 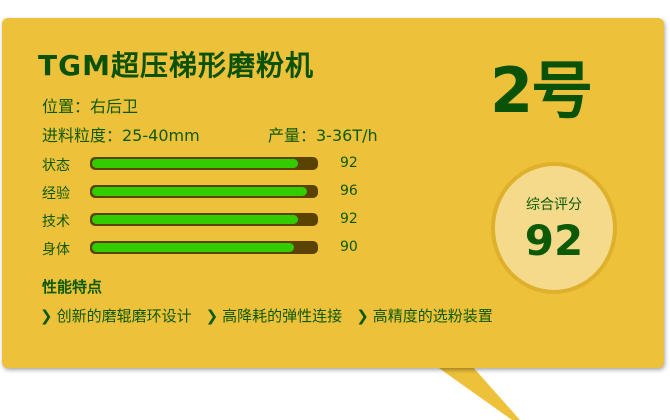 I want to click on feature-item: ❯ 高降耗的弹性连接, so click(x=274, y=316).